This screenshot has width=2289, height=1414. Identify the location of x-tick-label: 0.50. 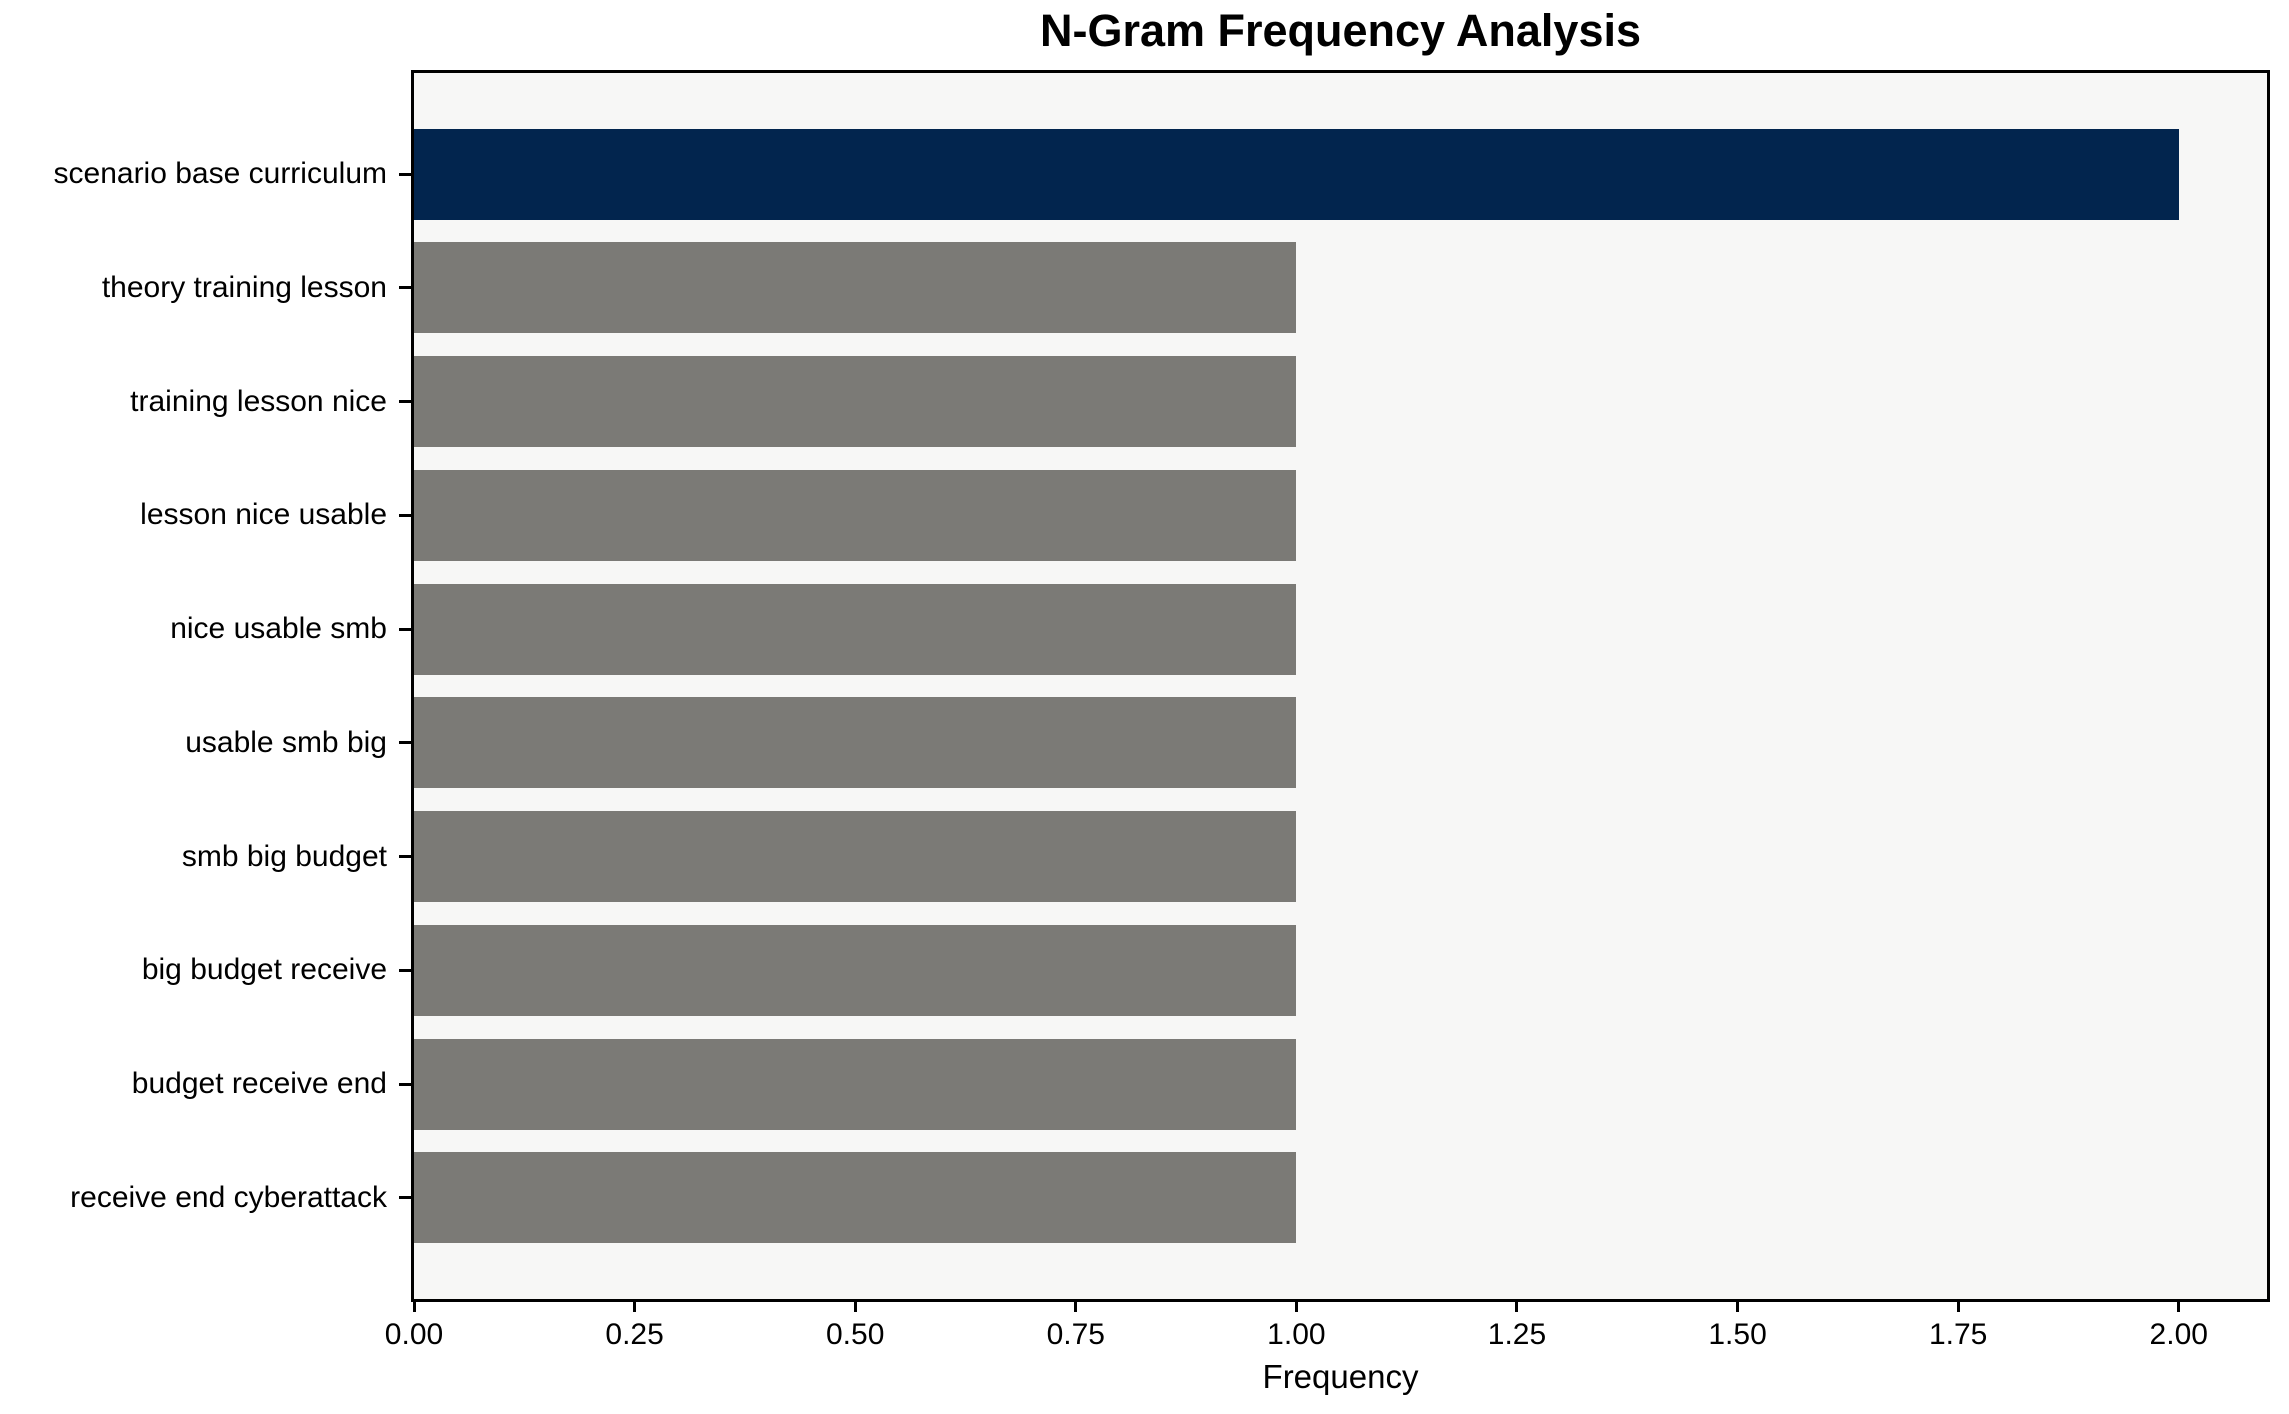
(855, 1334).